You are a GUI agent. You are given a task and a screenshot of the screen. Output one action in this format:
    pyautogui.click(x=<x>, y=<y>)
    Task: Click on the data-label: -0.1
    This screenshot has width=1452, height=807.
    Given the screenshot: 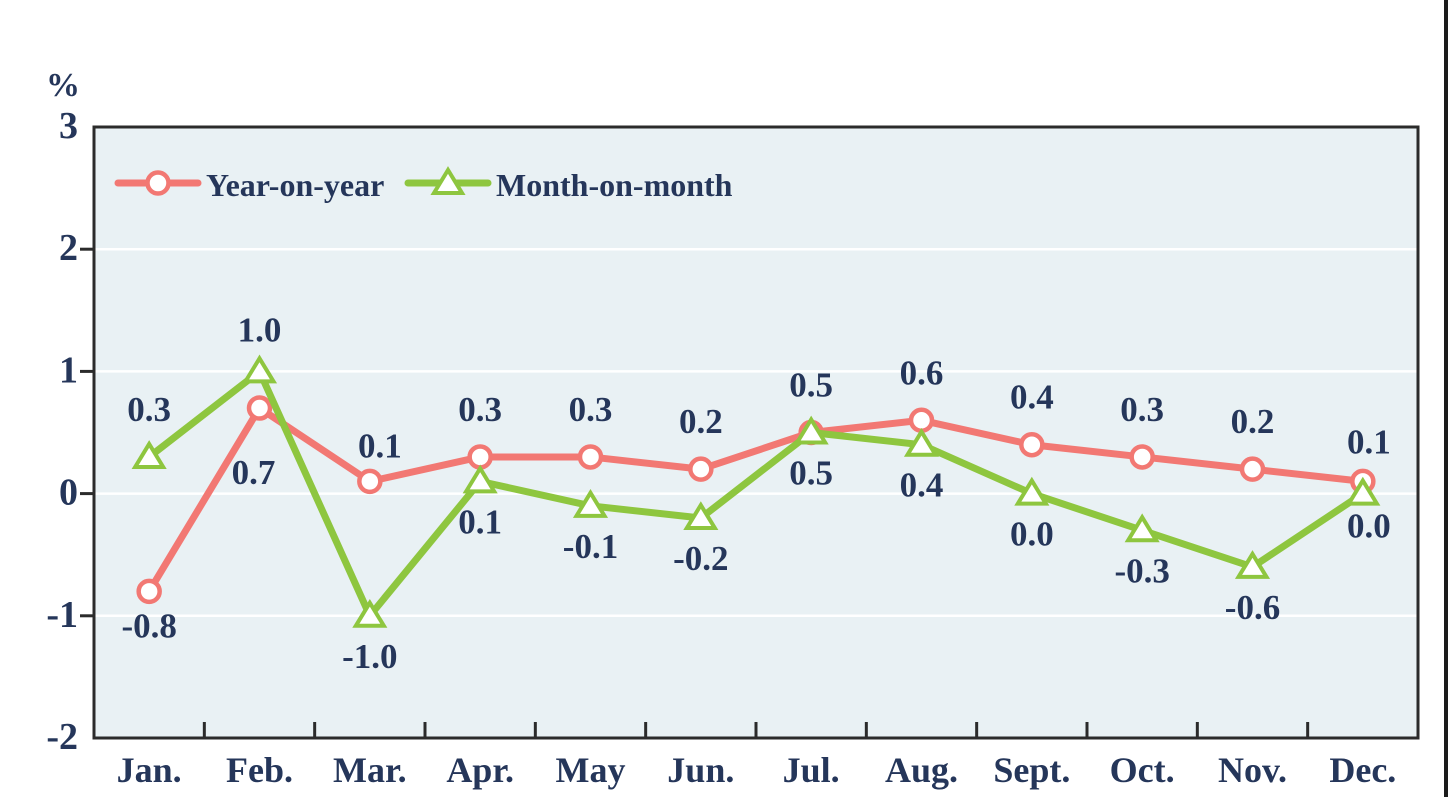 What is the action you would take?
    pyautogui.click(x=590, y=546)
    